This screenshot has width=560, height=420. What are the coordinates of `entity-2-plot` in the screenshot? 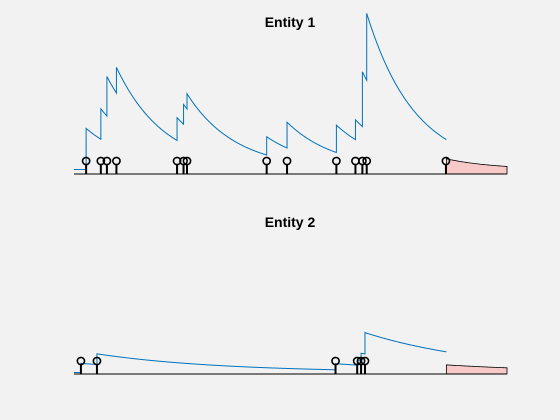 It's located at (291, 353).